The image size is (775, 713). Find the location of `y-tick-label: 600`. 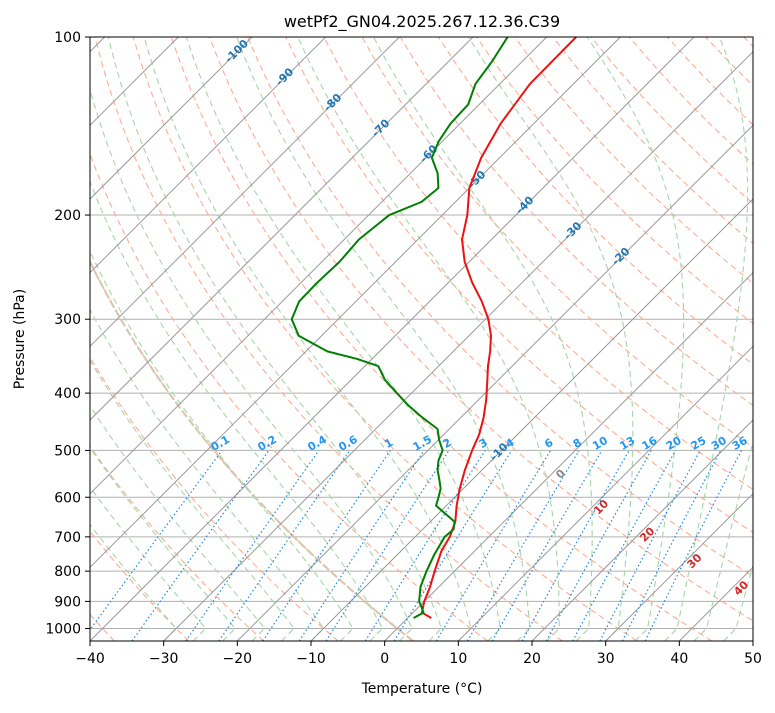

y-tick-label: 600 is located at coordinates (67, 498).